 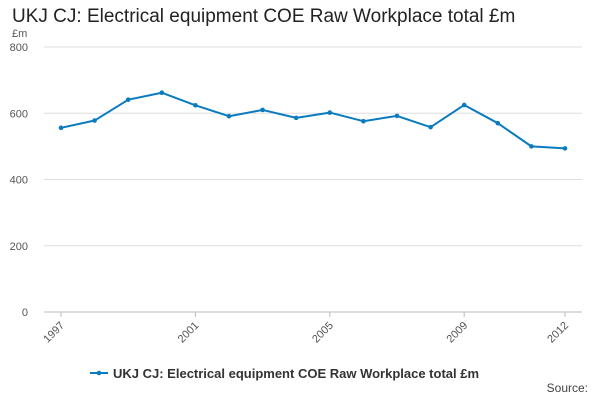 What do you see at coordinates (54, 333) in the screenshot?
I see `x-tick-label: 1997` at bounding box center [54, 333].